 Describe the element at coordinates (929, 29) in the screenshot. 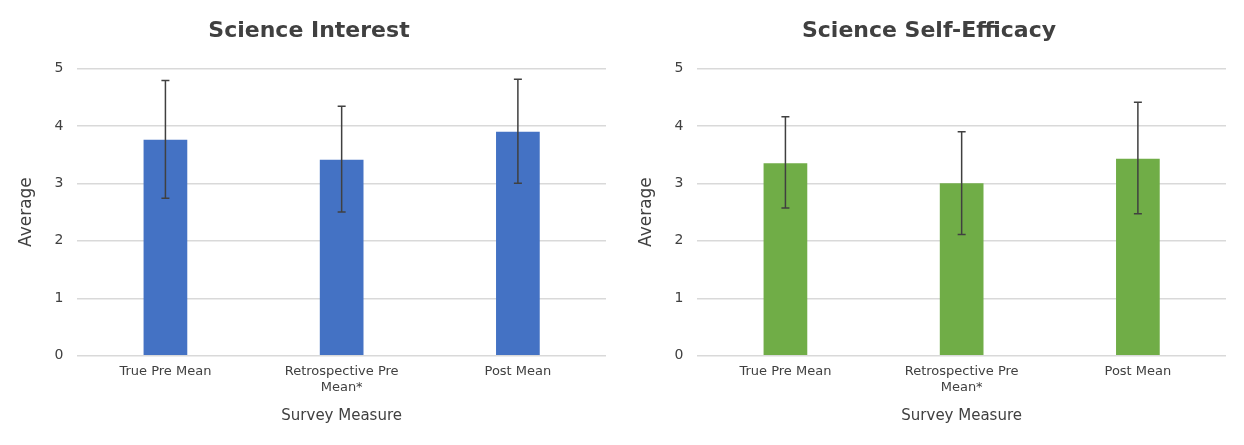

I see `chart-title: Science Self-Efficacy` at that location.